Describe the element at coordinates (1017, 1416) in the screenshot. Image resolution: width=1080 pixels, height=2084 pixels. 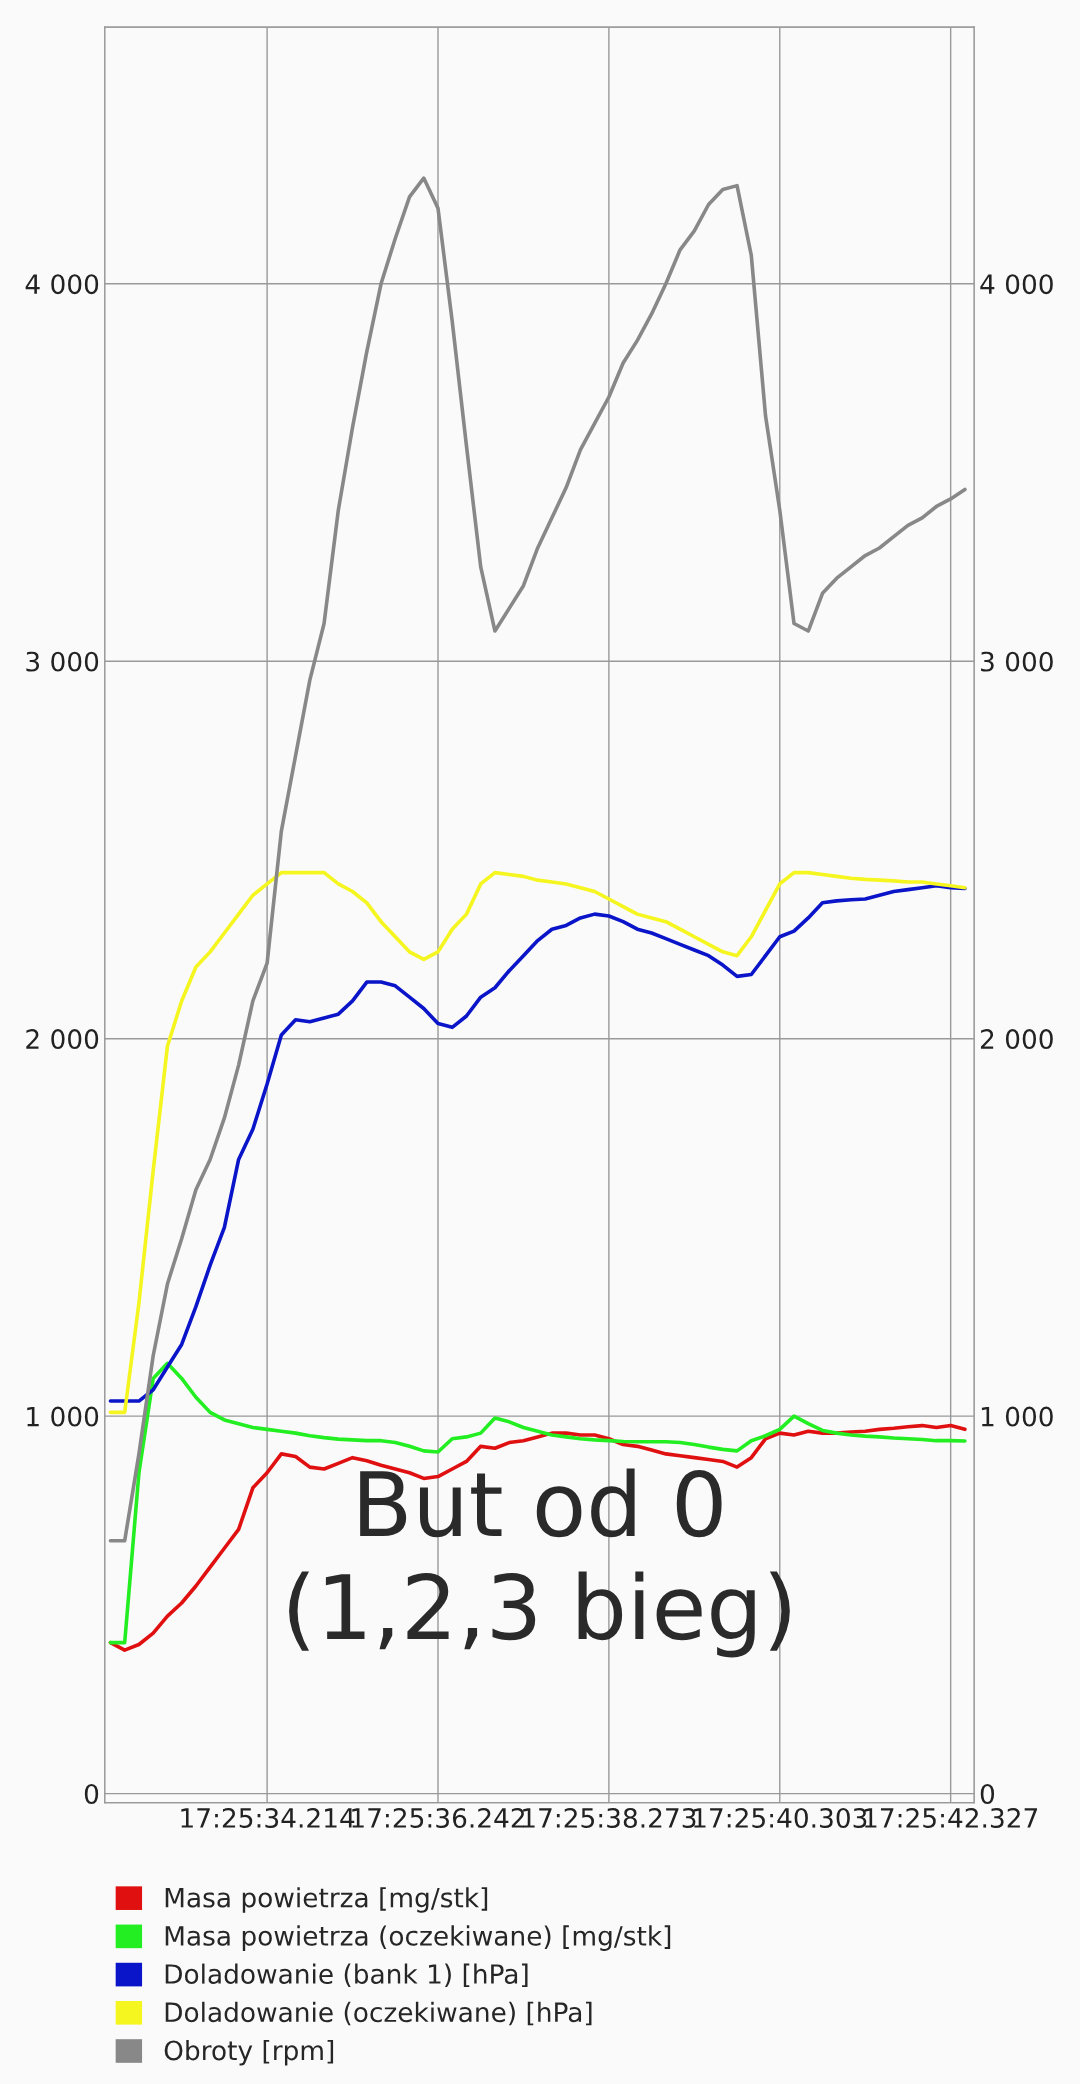
I see `y2-tick-label: 1 000` at that location.